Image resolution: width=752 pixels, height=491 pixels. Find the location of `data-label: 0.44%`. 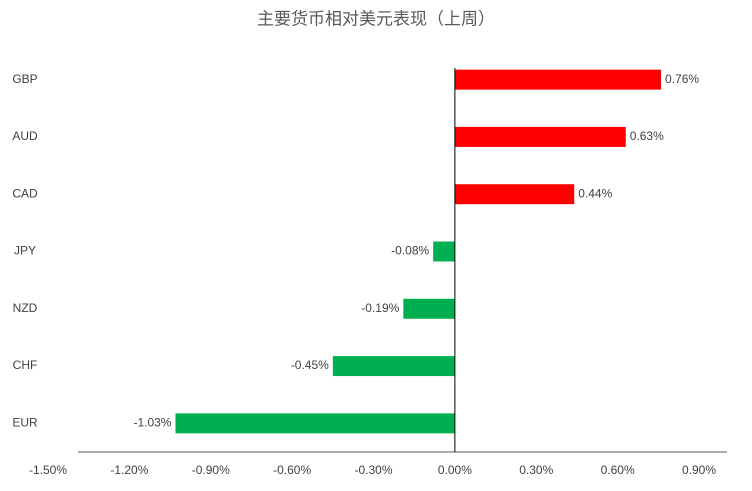

data-label: 0.44% is located at coordinates (595, 193).